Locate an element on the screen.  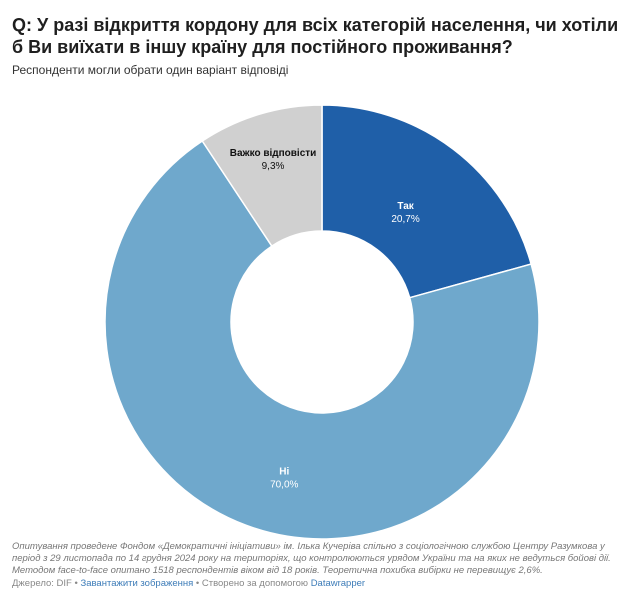
source-text: Джерело: DIF is located at coordinates (42, 583).